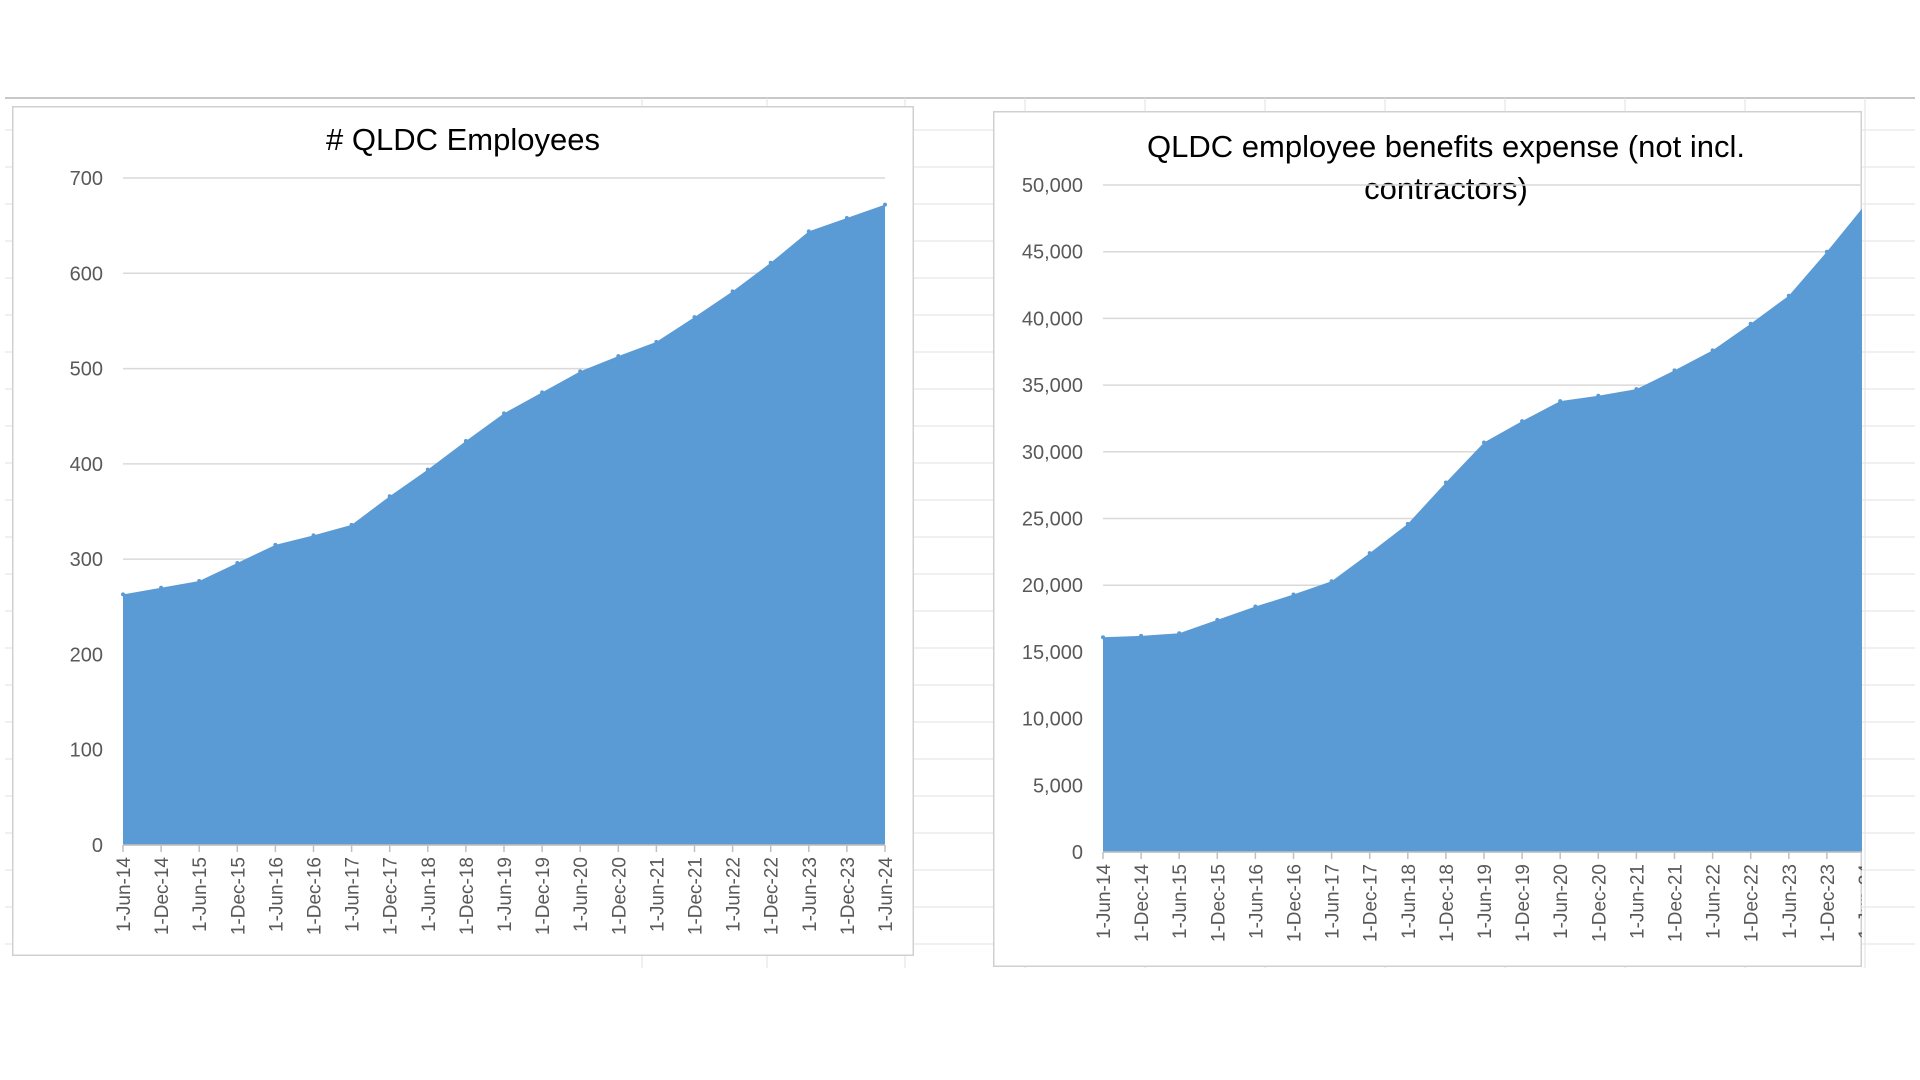  What do you see at coordinates (1052, 520) in the screenshot?
I see `y-tick-label: 25,000` at bounding box center [1052, 520].